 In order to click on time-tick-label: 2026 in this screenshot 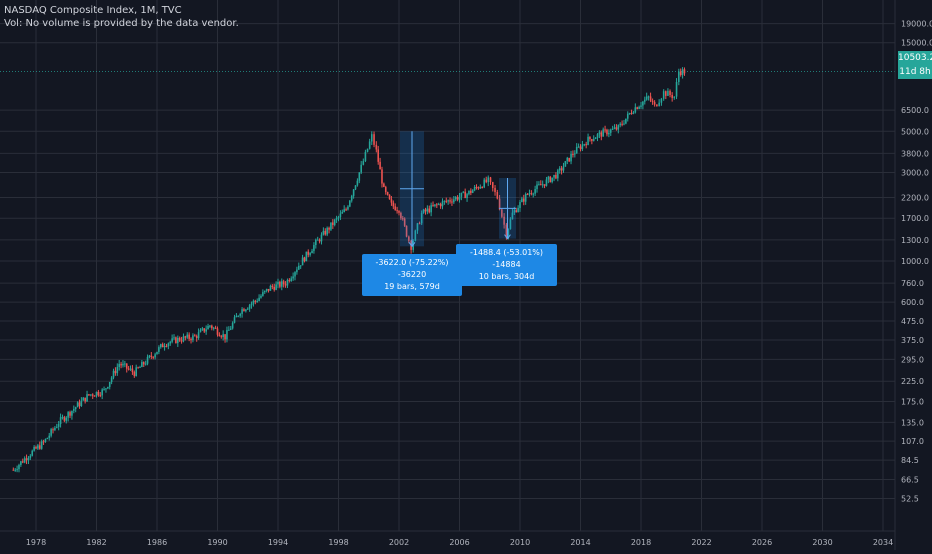, I will do `click(762, 542)`.